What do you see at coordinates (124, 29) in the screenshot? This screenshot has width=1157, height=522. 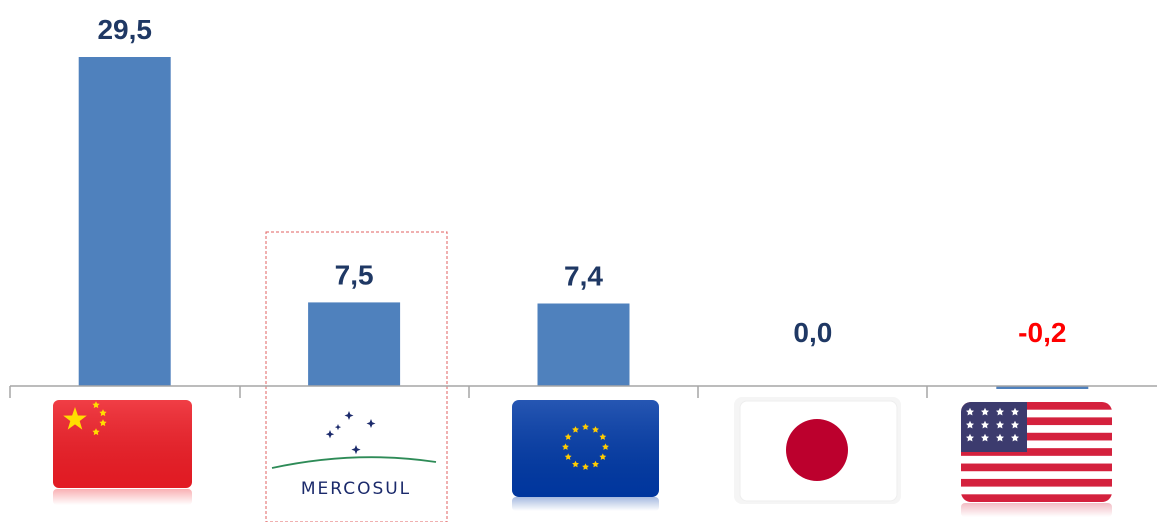 I see `value-label: 29,5` at bounding box center [124, 29].